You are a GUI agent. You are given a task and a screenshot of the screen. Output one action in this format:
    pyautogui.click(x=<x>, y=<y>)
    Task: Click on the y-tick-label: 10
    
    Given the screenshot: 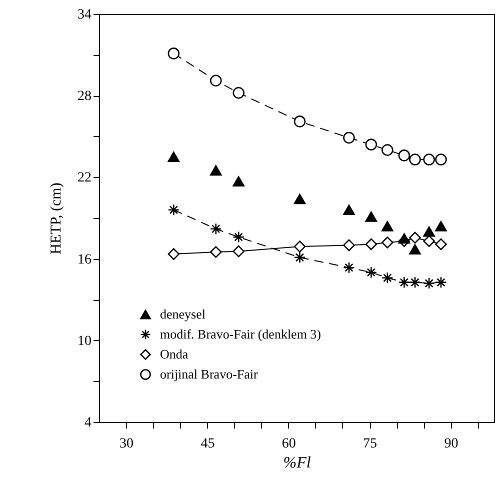 What is the action you would take?
    pyautogui.click(x=85, y=341)
    